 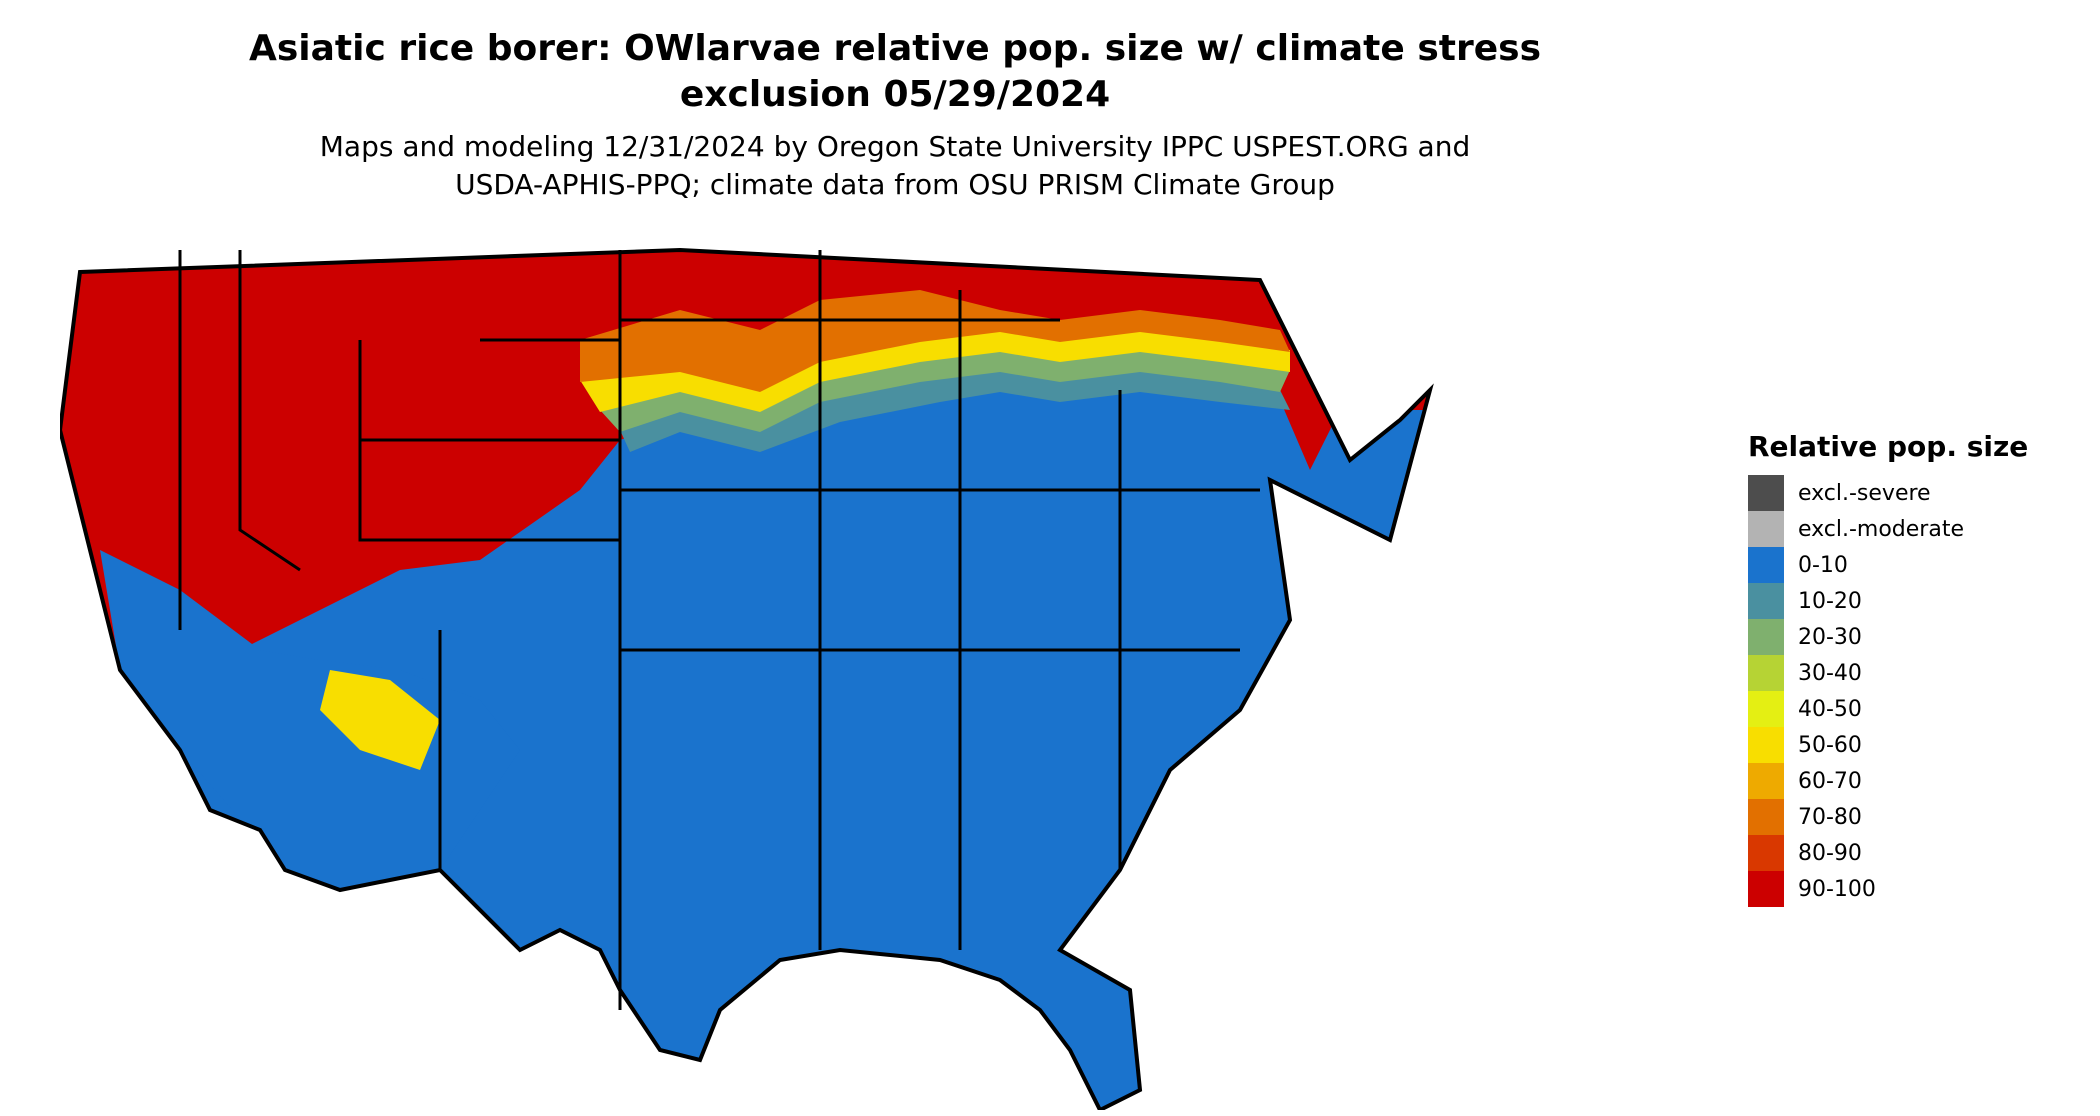 I want to click on legend-label: 20-30, so click(x=1830, y=637).